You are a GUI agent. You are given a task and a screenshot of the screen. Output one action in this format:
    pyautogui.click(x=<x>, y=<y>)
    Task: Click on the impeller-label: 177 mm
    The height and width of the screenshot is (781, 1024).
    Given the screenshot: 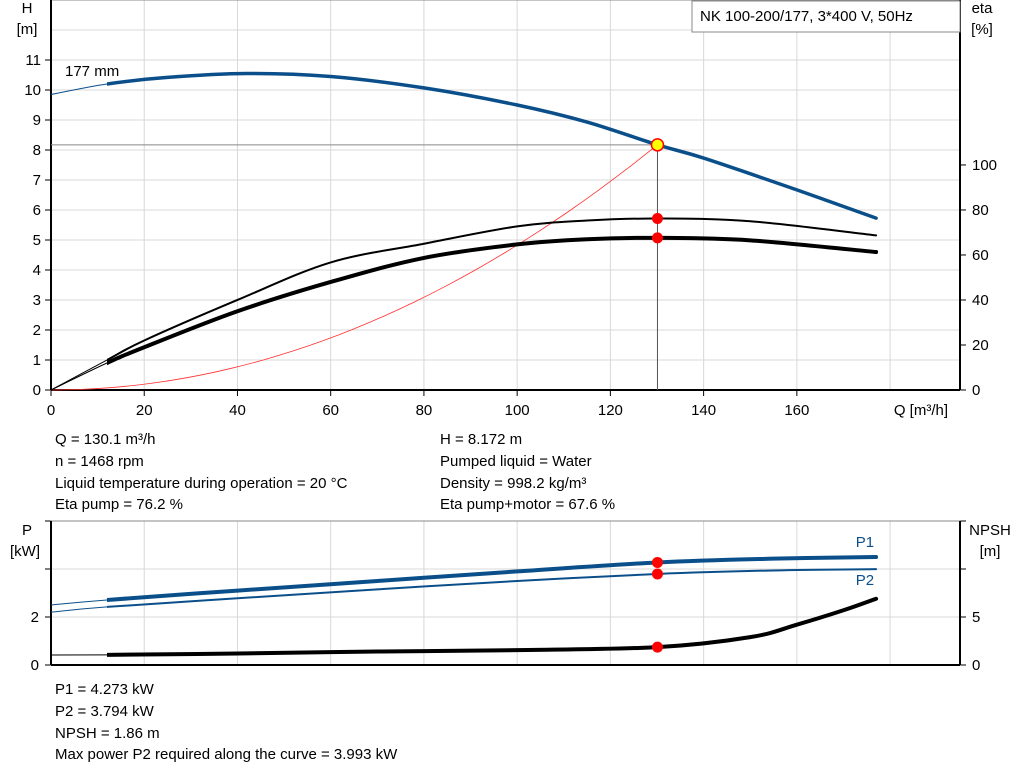 What is the action you would take?
    pyautogui.click(x=92, y=71)
    